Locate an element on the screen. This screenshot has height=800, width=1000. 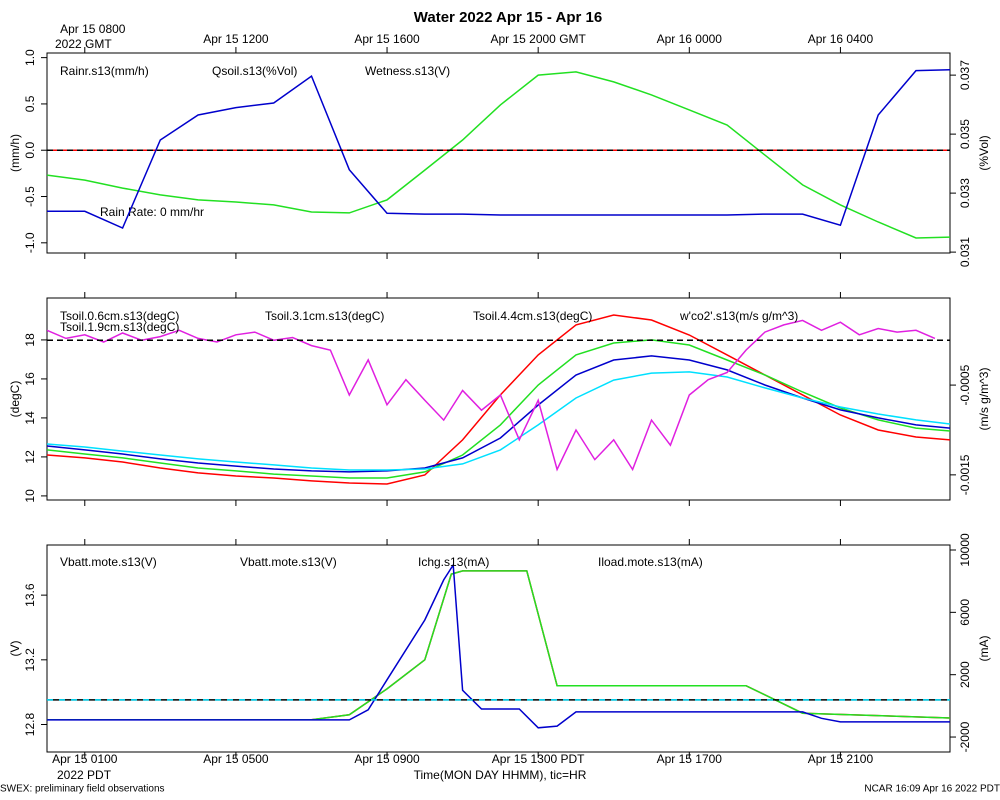
y2-axis-title: (mA) is located at coordinates (984, 649).